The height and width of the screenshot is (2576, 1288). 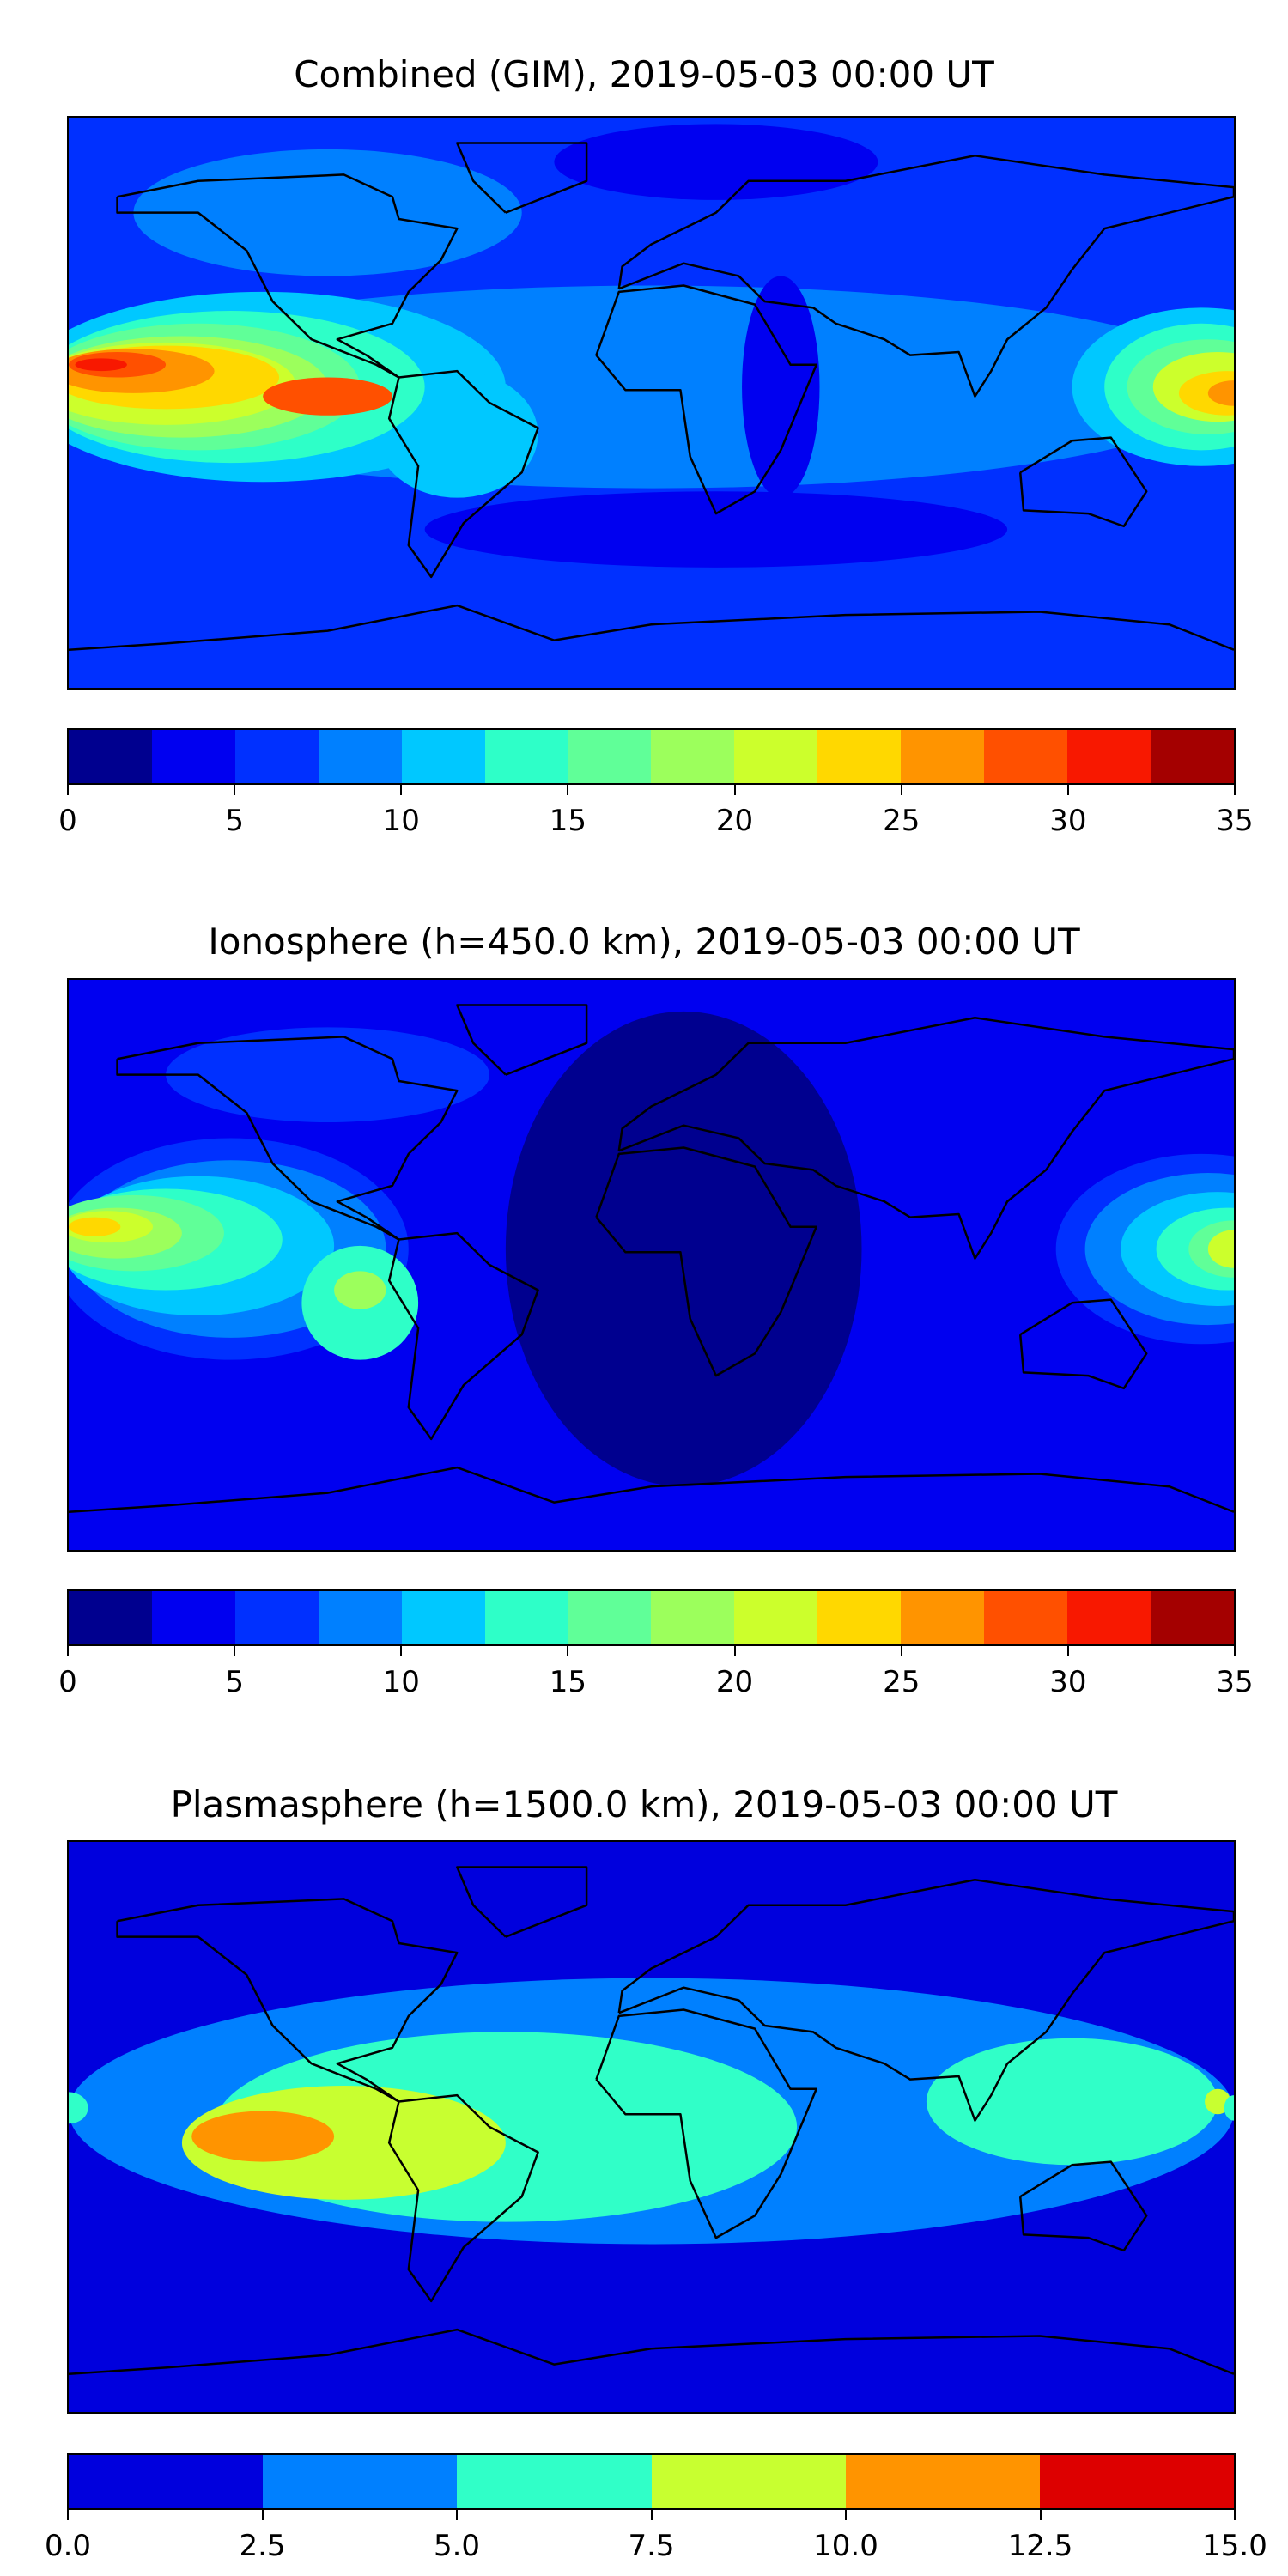 I want to click on colorbar-ticks-ionosphere: 0 5 10 15 20 25 30 35, so click(x=656, y=1676).